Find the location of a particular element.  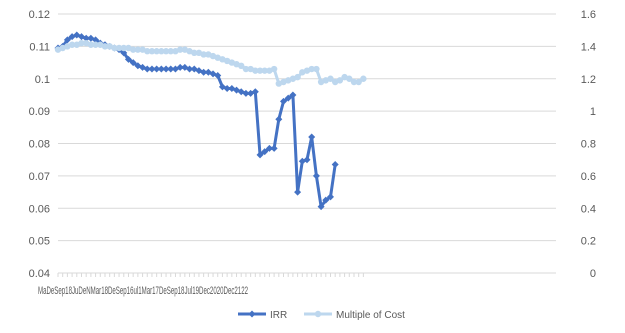

left-tick-label: 0.06 is located at coordinates (39, 209).